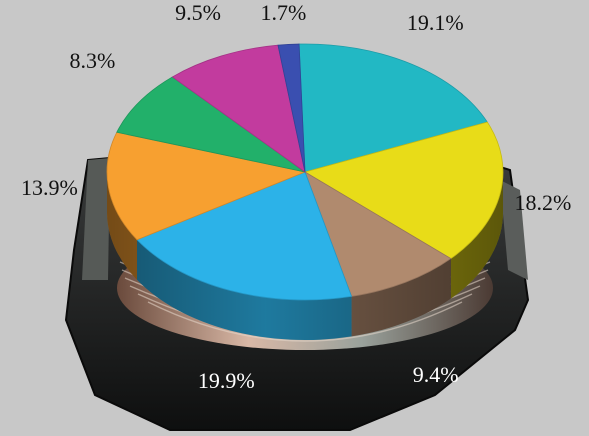 This screenshot has width=589, height=436. I want to click on slice-label: 19.9%, so click(226, 381).